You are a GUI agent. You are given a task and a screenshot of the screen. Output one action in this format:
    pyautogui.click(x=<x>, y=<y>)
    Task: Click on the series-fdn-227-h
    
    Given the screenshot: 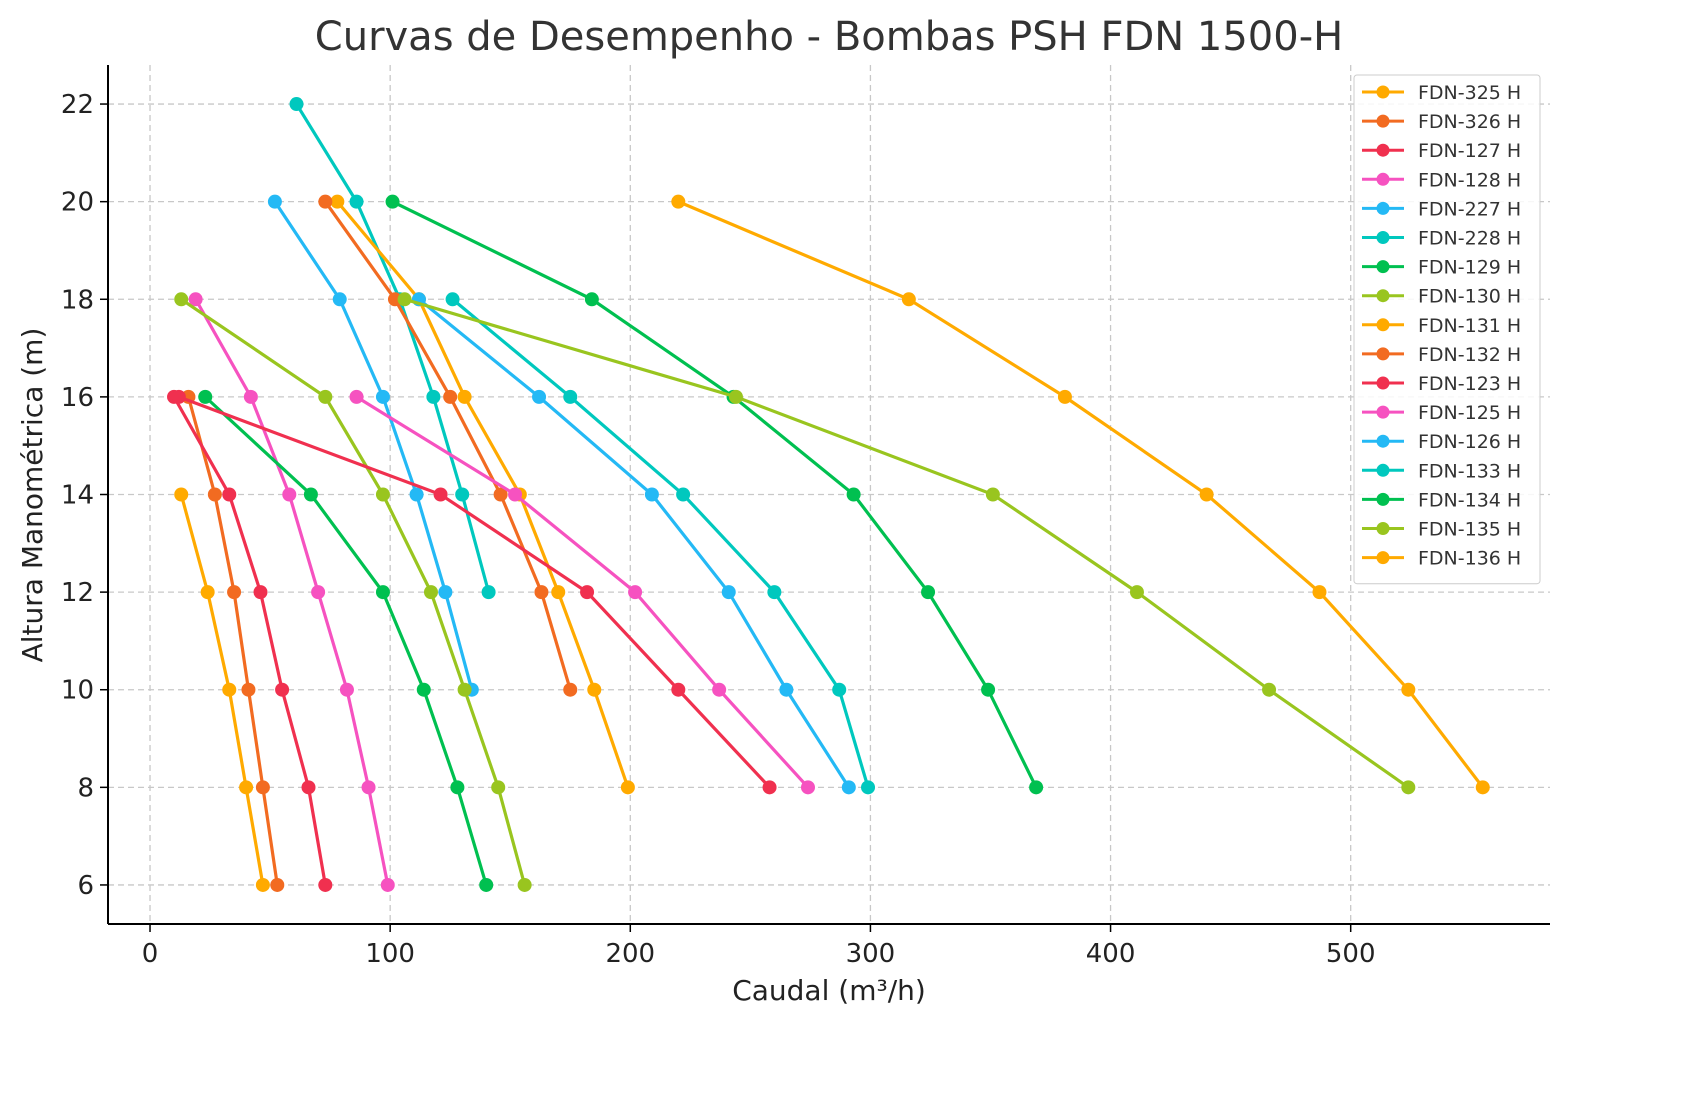 What is the action you would take?
    pyautogui.click(x=373, y=445)
    